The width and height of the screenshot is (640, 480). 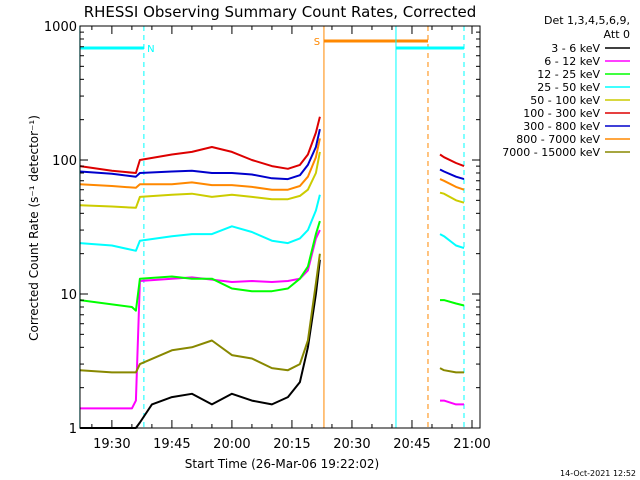 What do you see at coordinates (351, 444) in the screenshot?
I see `x-tick-label: 20:30` at bounding box center [351, 444].